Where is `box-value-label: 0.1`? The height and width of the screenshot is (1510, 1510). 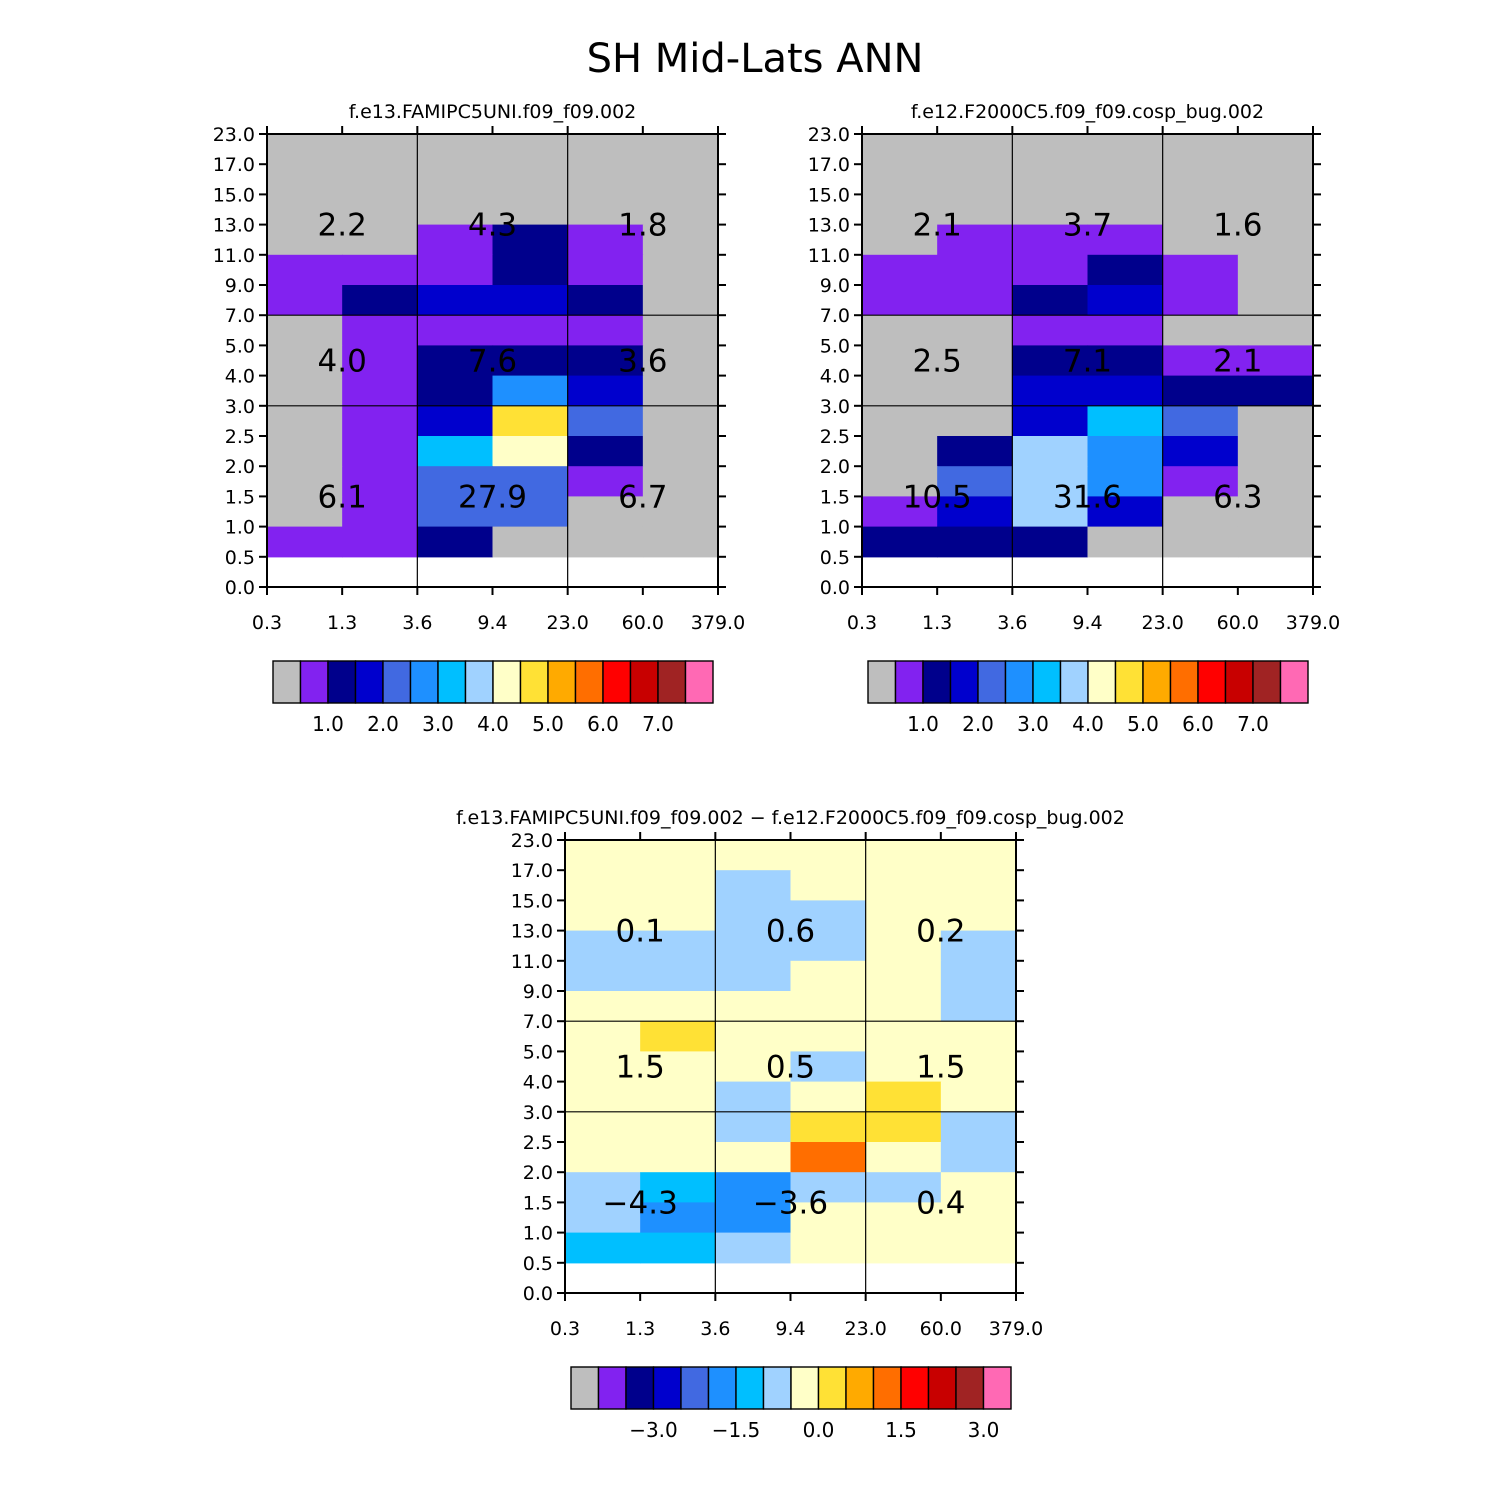
box-value-label: 0.1 is located at coordinates (640, 932).